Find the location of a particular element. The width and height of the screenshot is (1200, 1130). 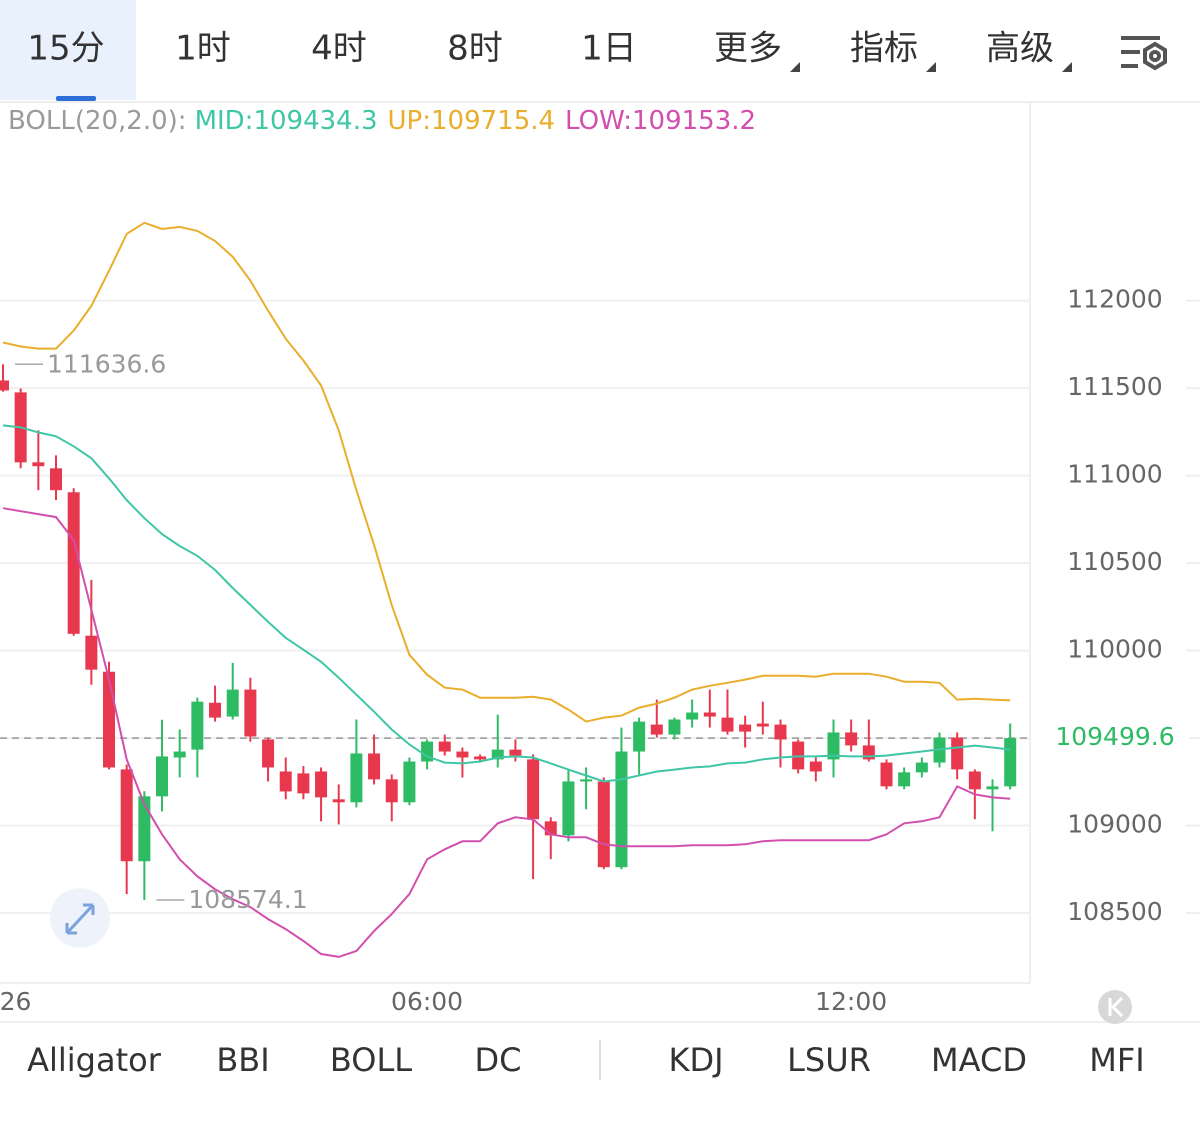

y-tick-label: 109000 is located at coordinates (1114, 824).